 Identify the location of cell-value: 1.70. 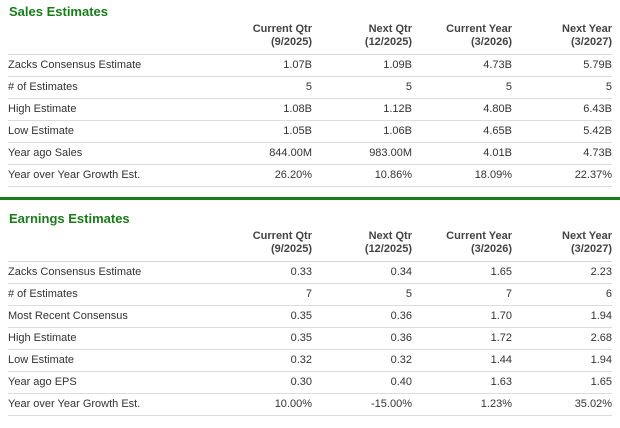
(462, 316).